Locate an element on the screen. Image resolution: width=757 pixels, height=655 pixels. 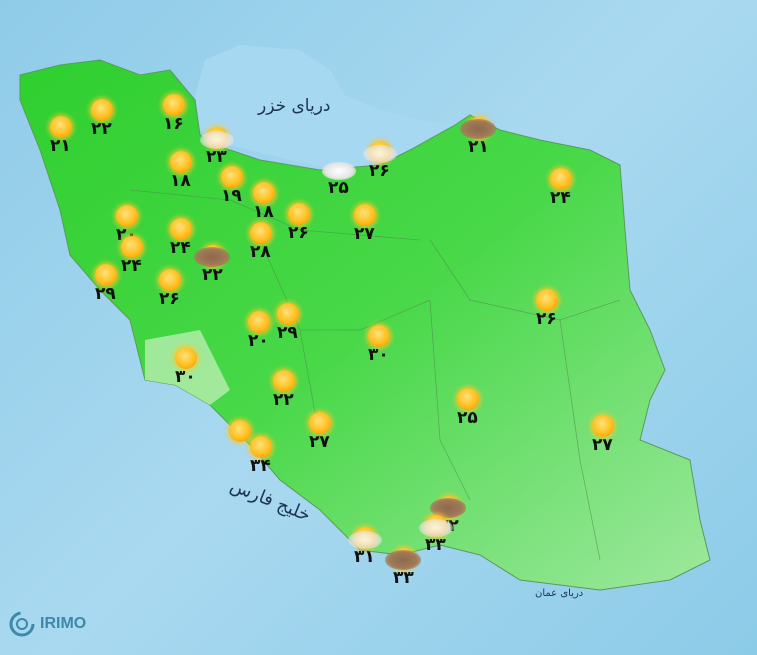
caspian-sea is located at coordinates (325, 107).